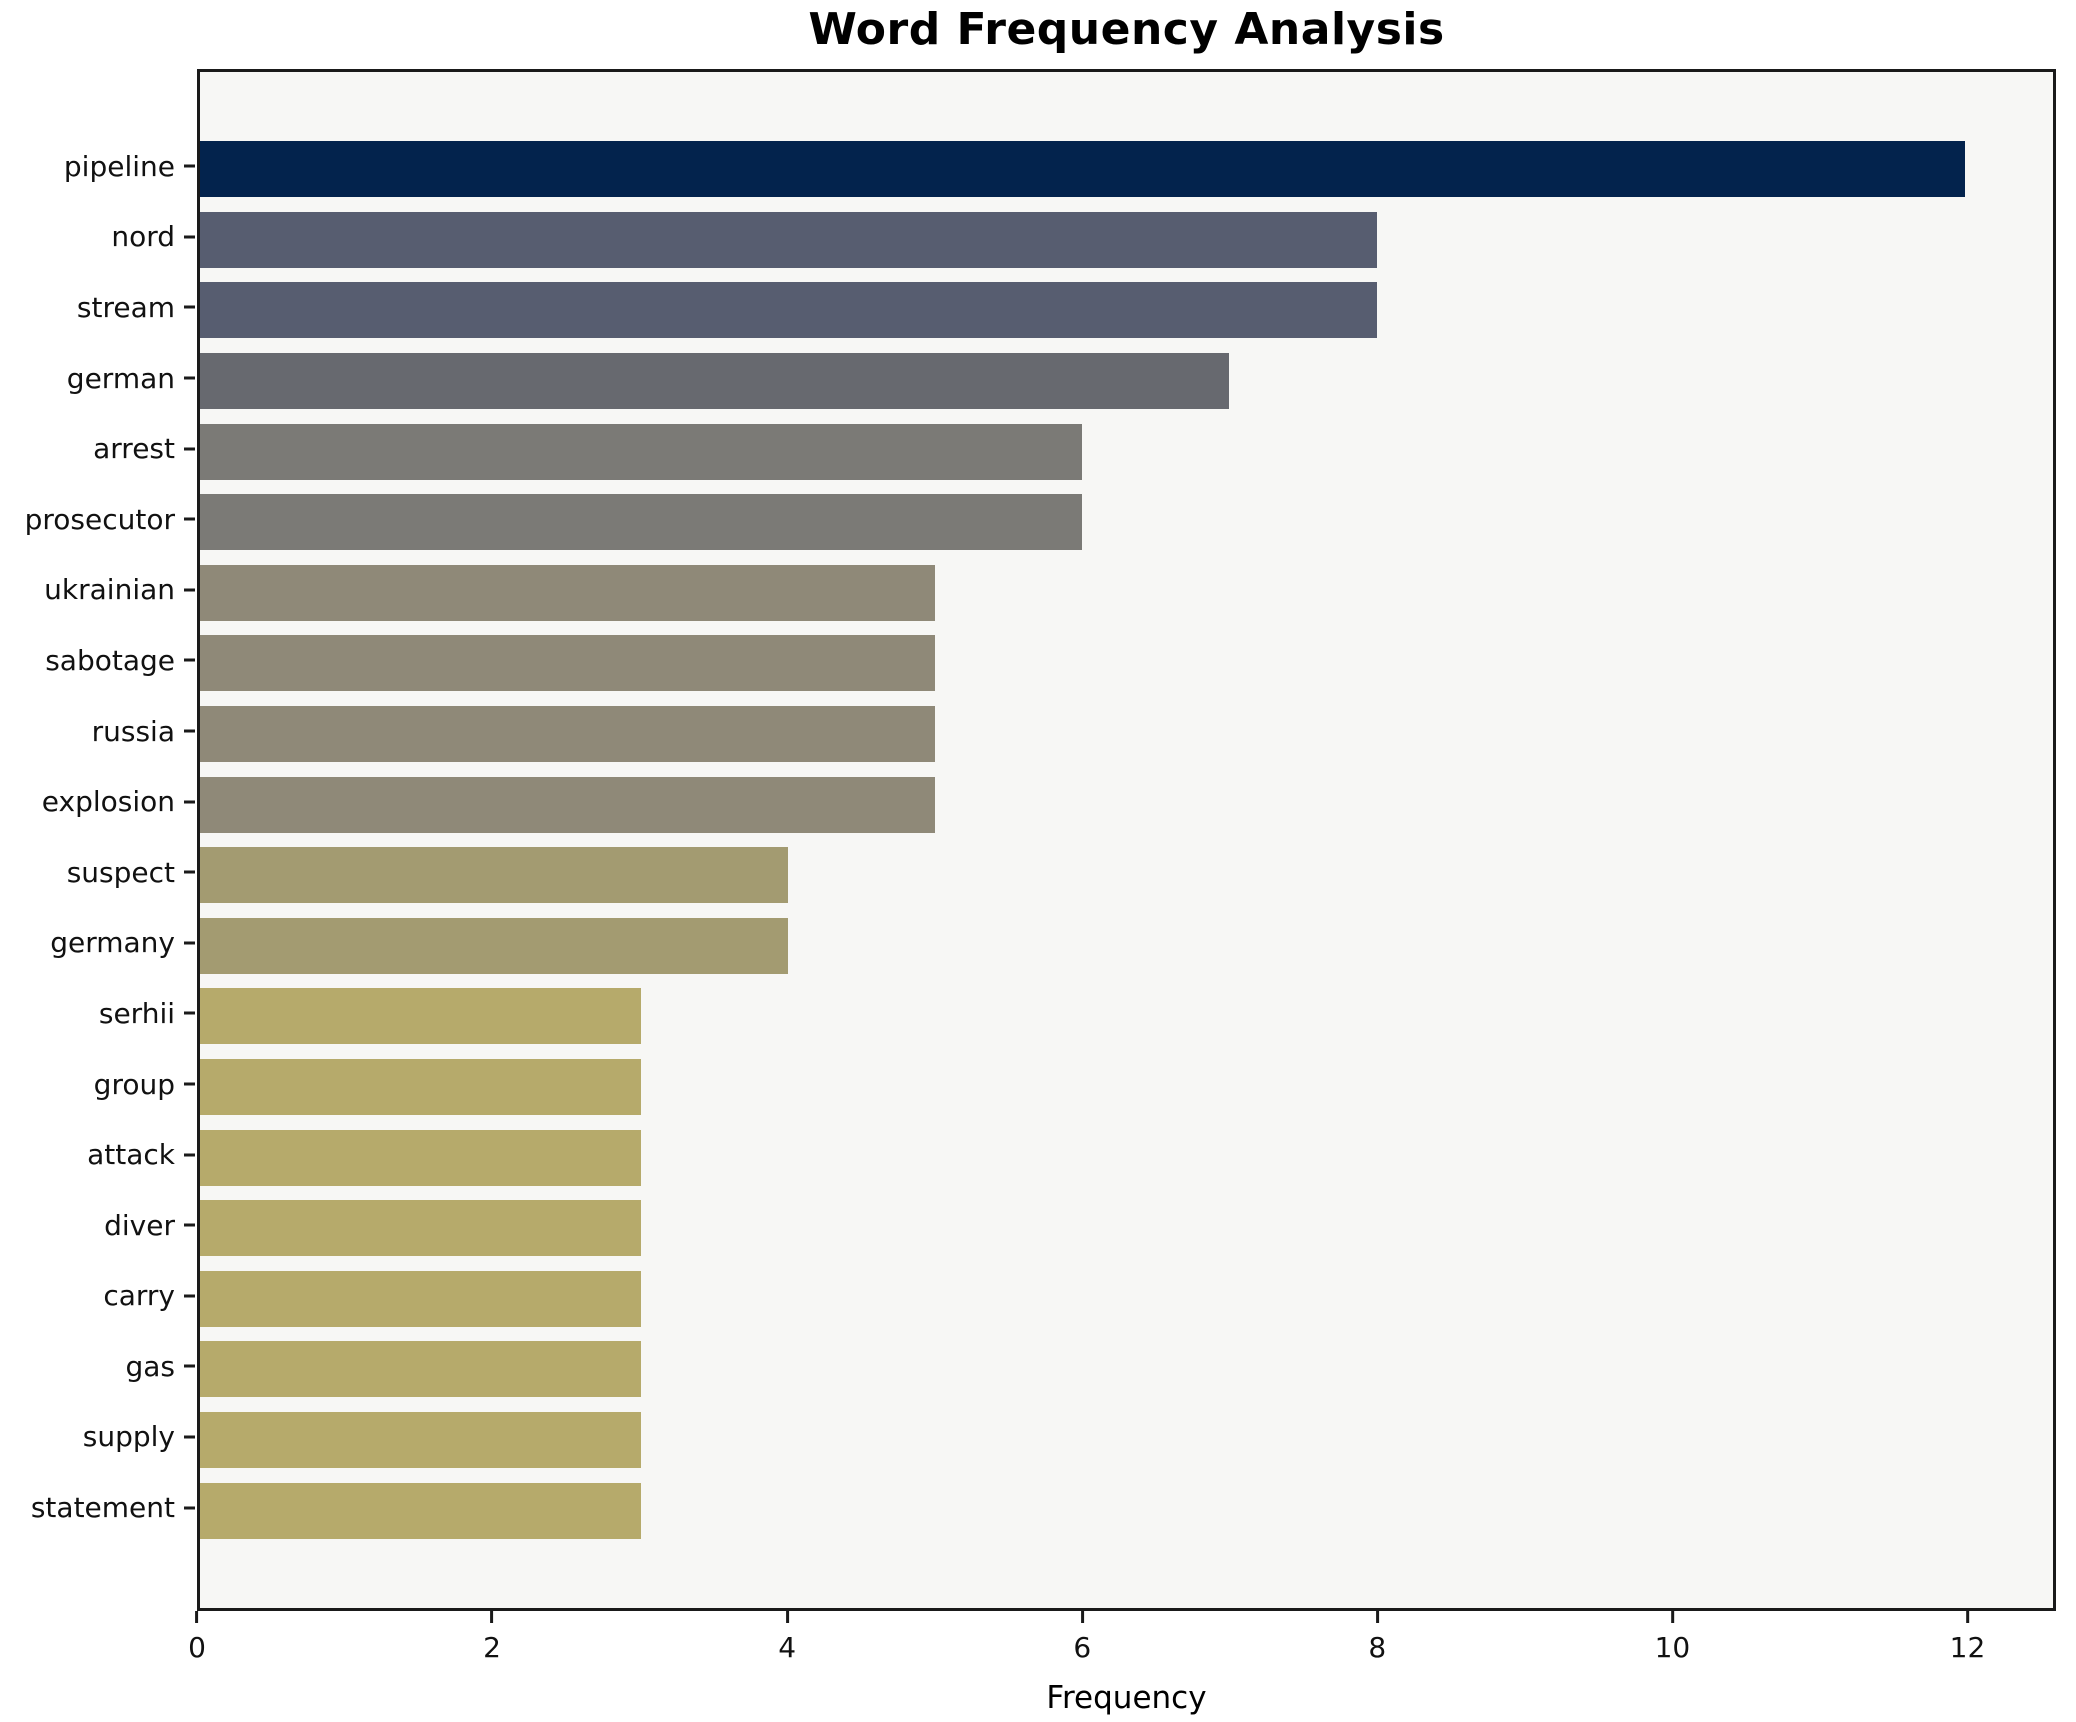 The image size is (2076, 1722). What do you see at coordinates (133, 731) in the screenshot?
I see `y-tick-label-russia: russia` at bounding box center [133, 731].